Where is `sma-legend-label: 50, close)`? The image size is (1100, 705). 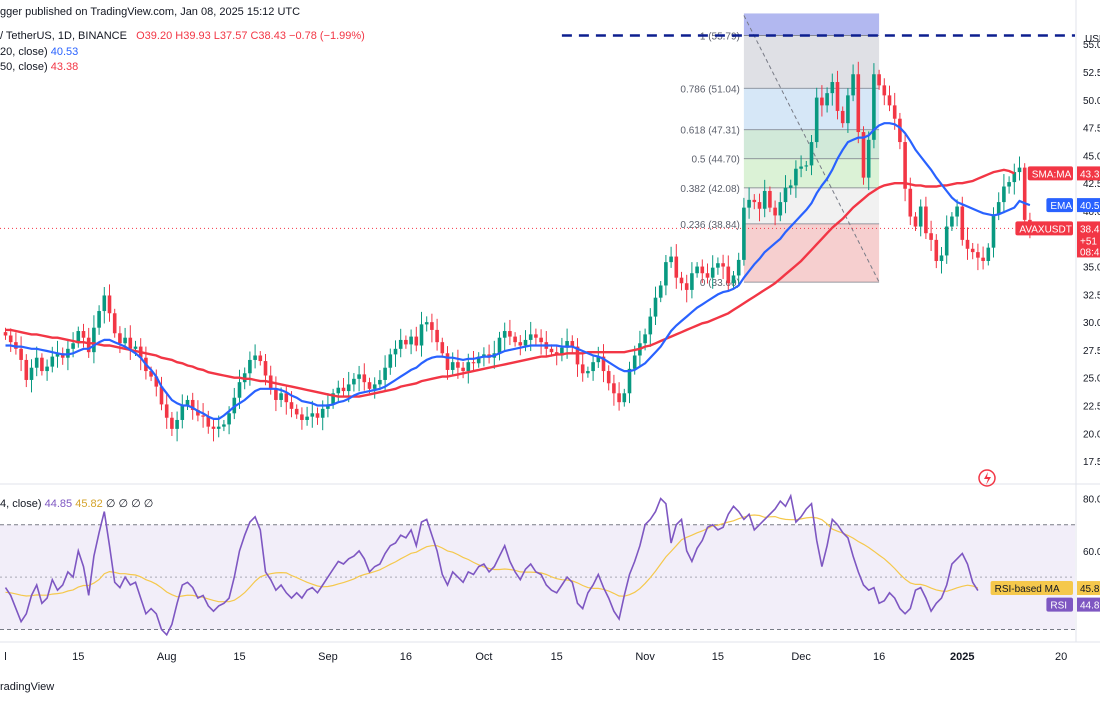
sma-legend-label: 50, close) is located at coordinates (24, 67).